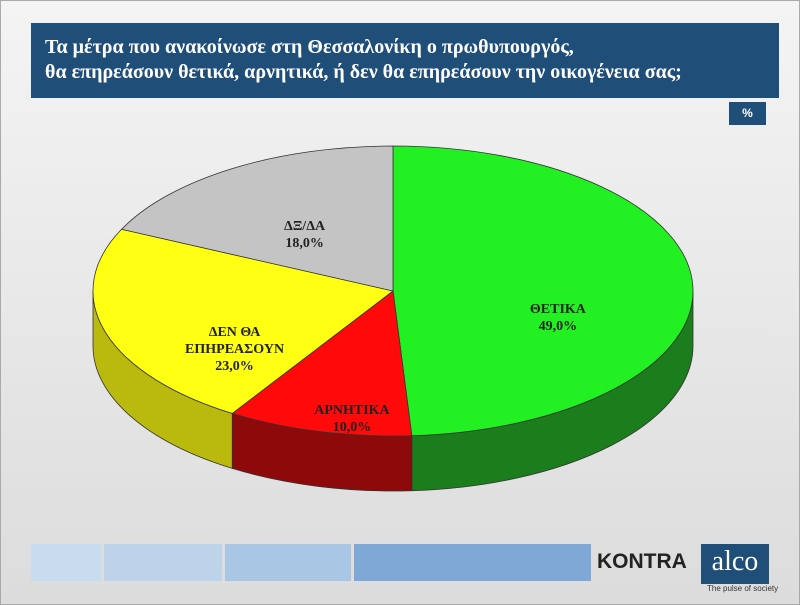 The width and height of the screenshot is (800, 605). What do you see at coordinates (642, 561) in the screenshot?
I see `kontra-logo: KONTRA` at bounding box center [642, 561].